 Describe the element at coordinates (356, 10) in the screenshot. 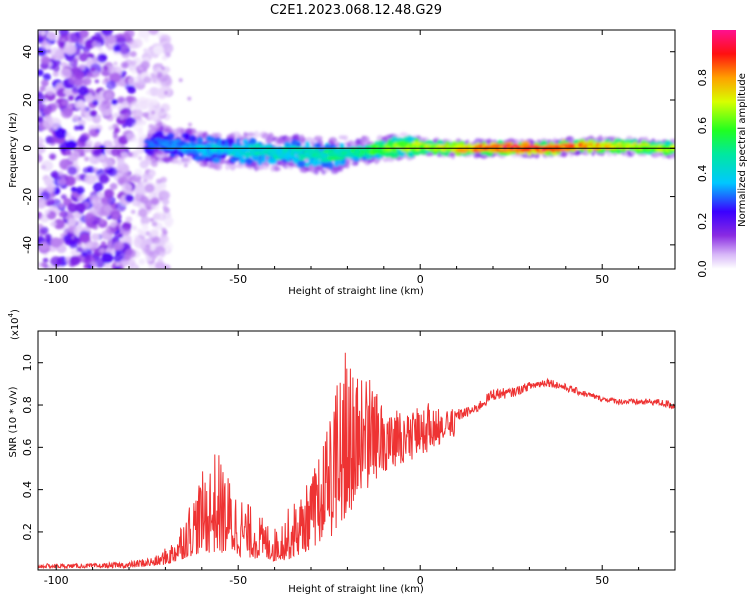

I see `figure-title: C2E1.2023.068.12.48.G29` at that location.